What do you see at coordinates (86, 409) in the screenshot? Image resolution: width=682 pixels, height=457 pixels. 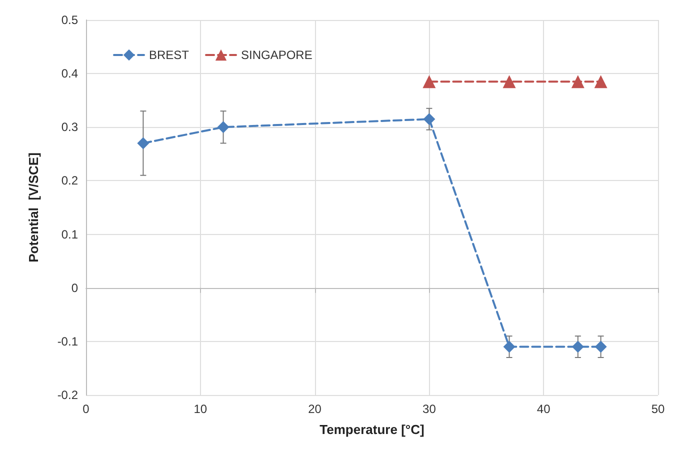 I see `x-tick-label: 0` at bounding box center [86, 409].